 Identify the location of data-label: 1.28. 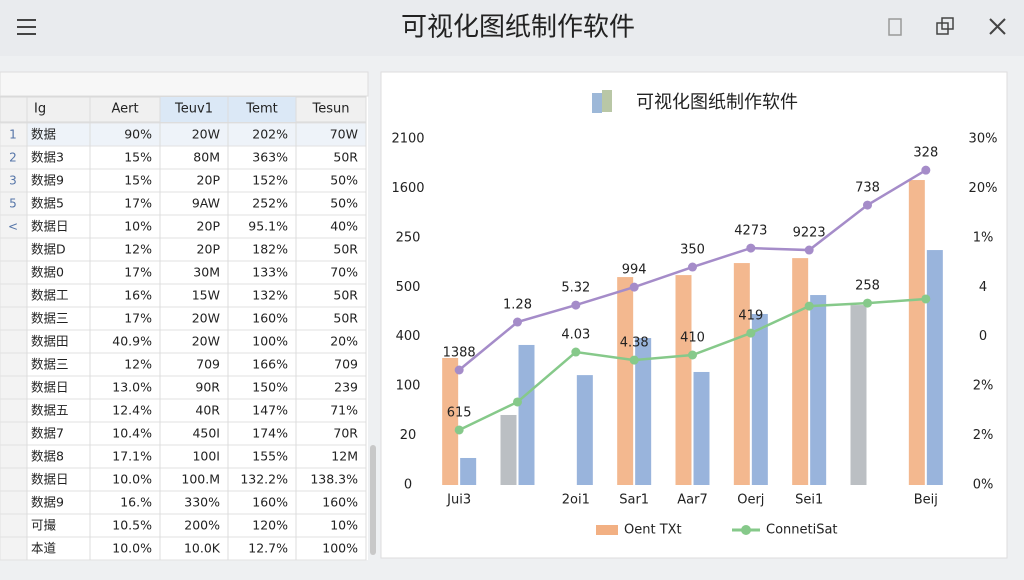
(517, 305).